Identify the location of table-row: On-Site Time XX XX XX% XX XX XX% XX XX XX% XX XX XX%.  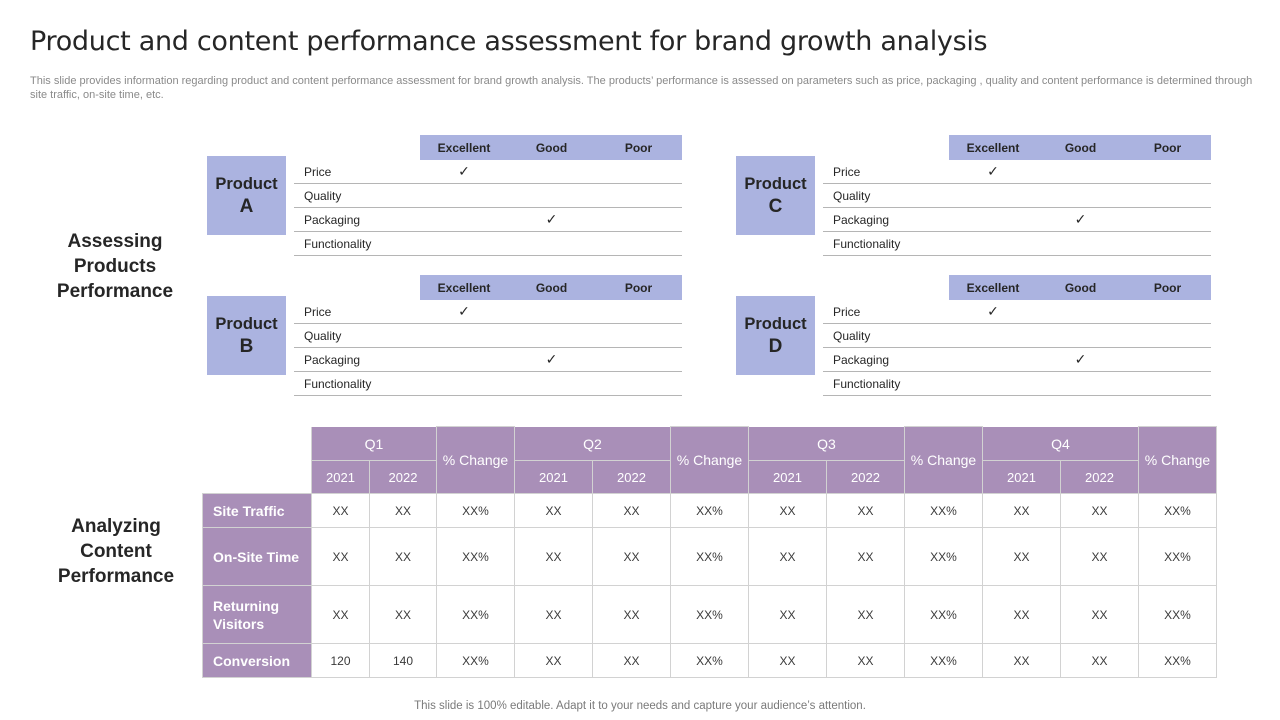
(709, 556).